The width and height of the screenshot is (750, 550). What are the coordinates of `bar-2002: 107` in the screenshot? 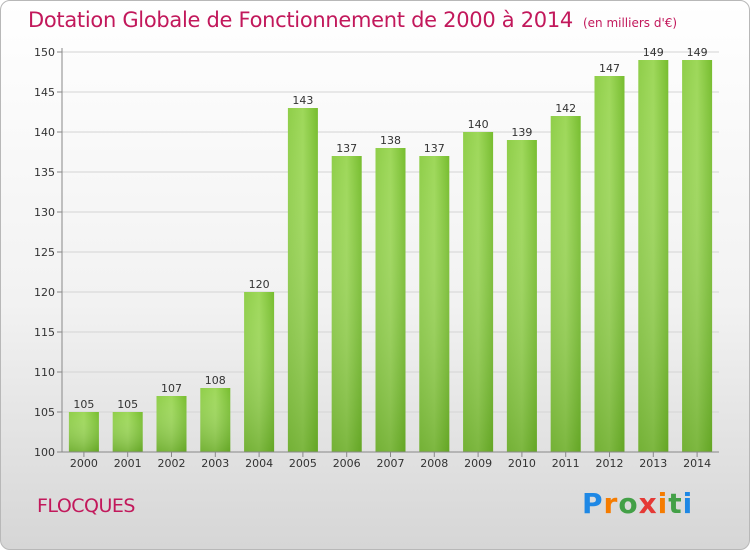 It's located at (171, 417).